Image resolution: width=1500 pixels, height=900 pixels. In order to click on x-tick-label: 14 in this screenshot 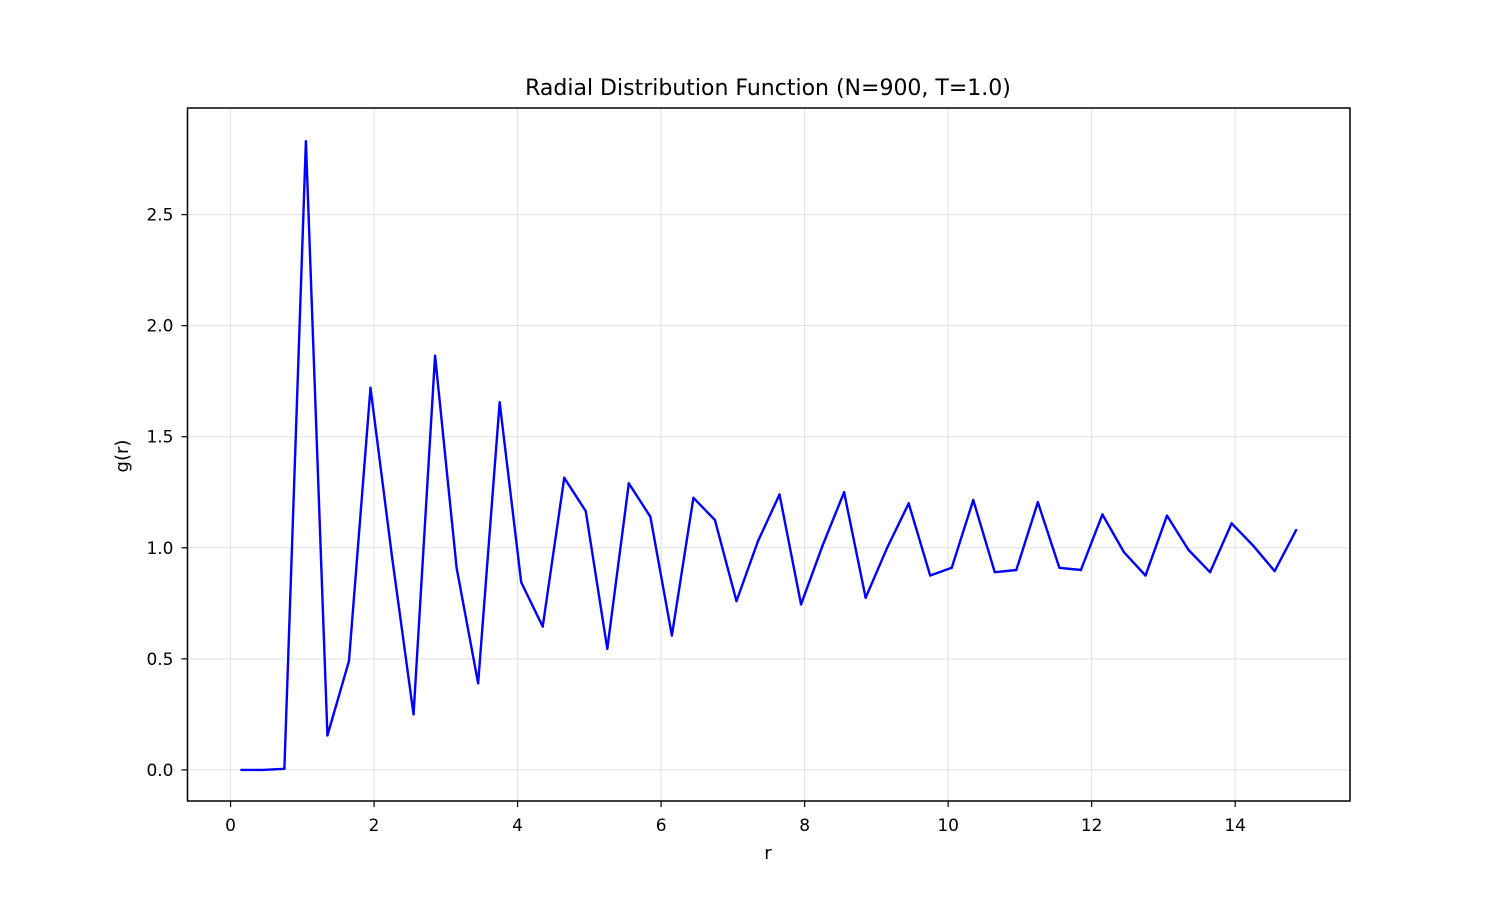, I will do `click(1235, 826)`.